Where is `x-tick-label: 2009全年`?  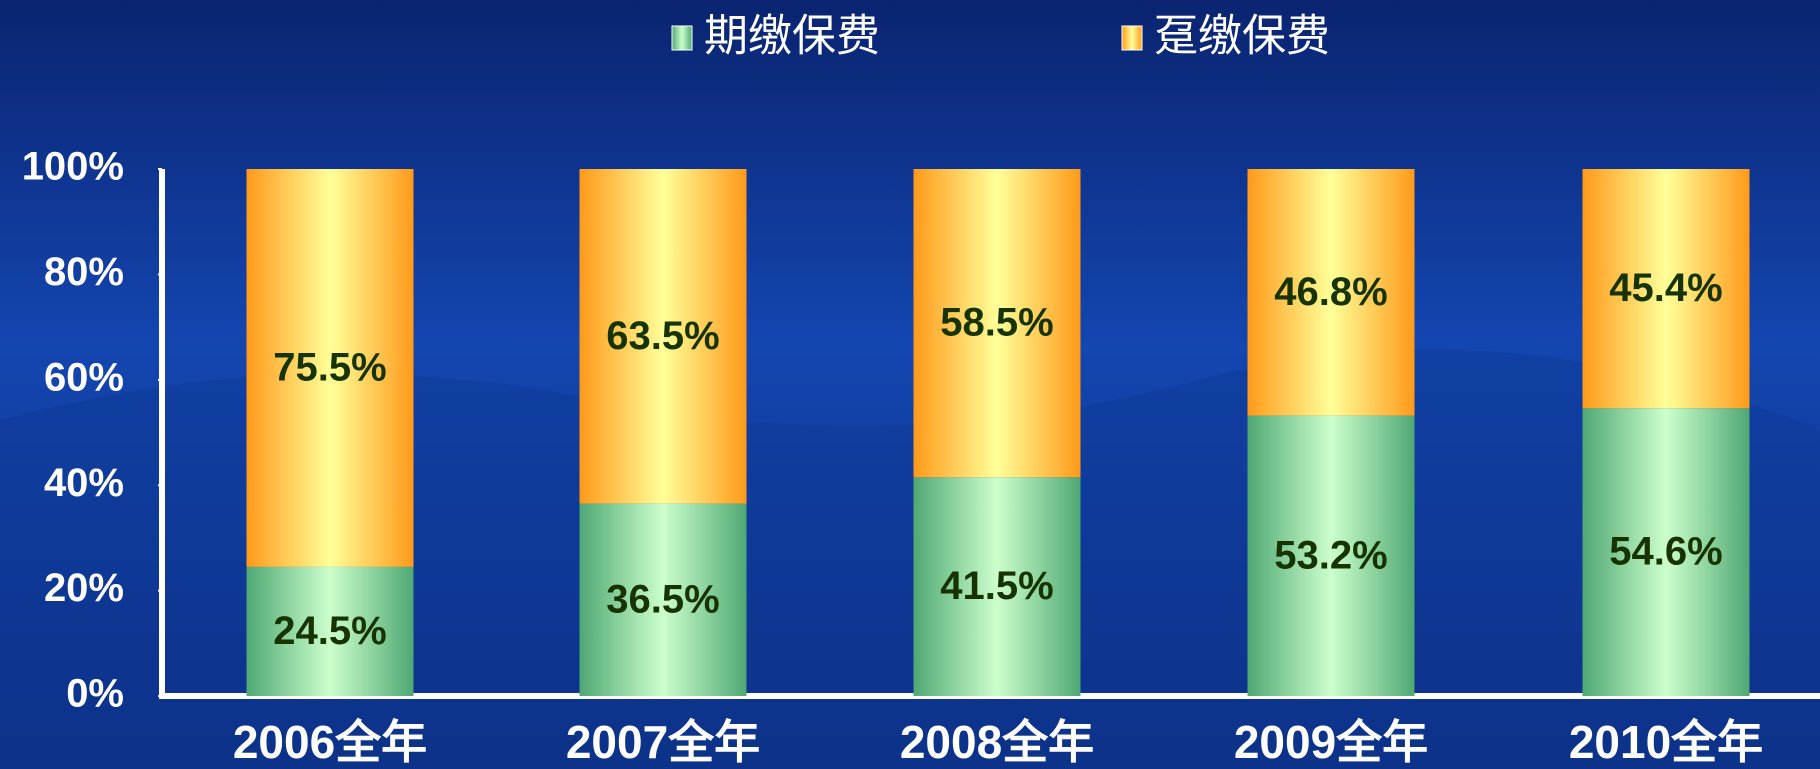
x-tick-label: 2009全年 is located at coordinates (1331, 742).